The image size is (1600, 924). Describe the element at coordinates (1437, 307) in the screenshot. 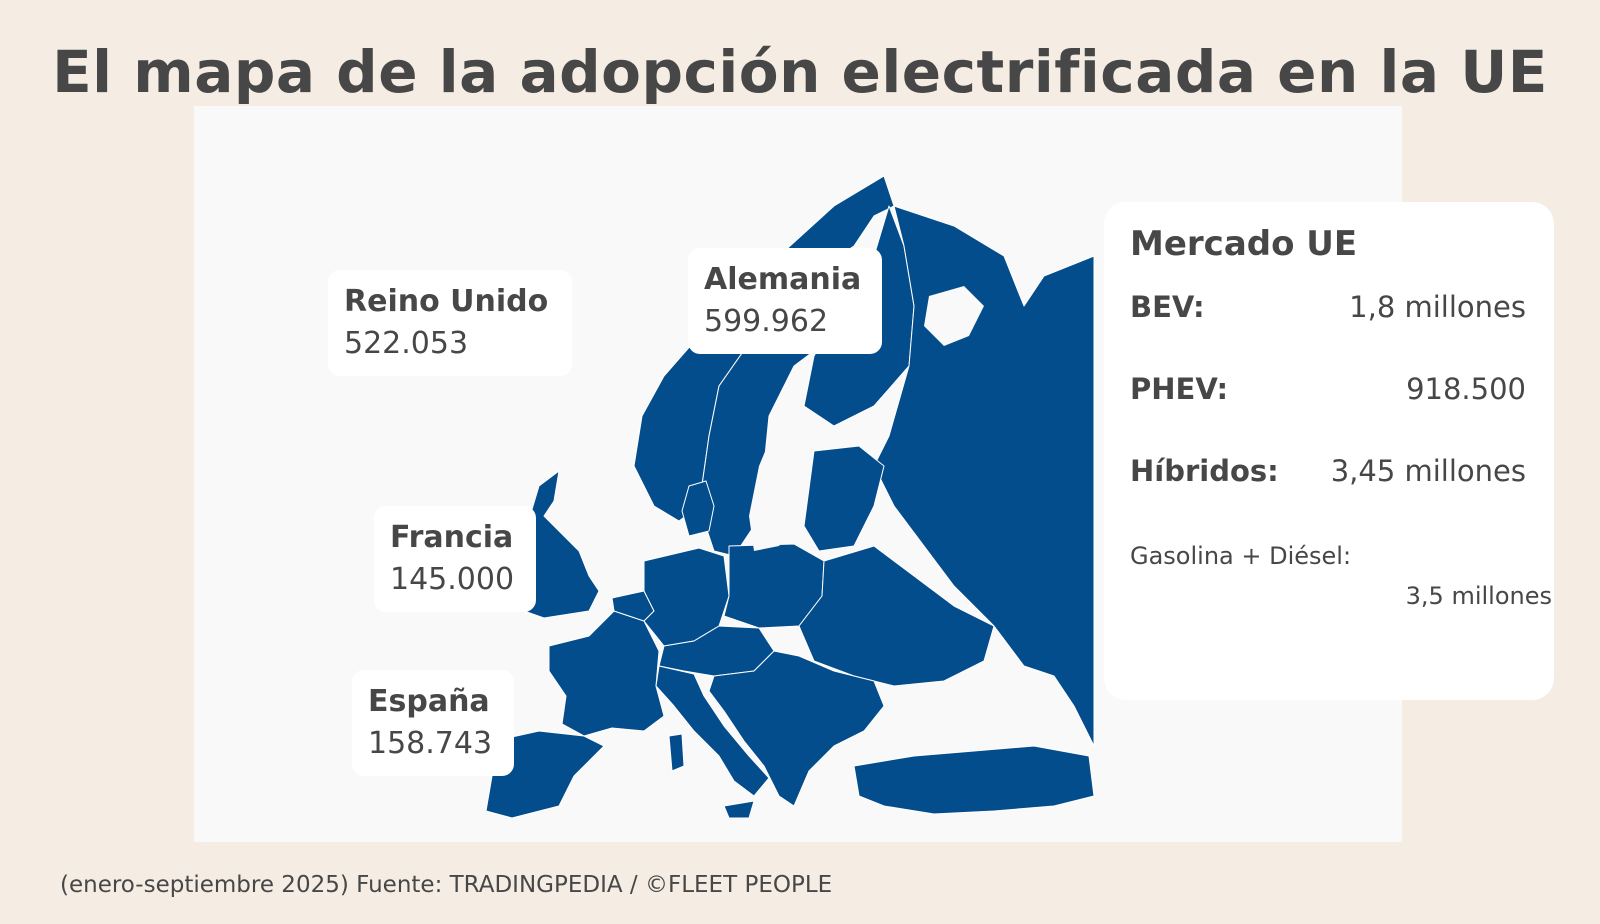

I see `market-row-value: 1,8 millones` at that location.